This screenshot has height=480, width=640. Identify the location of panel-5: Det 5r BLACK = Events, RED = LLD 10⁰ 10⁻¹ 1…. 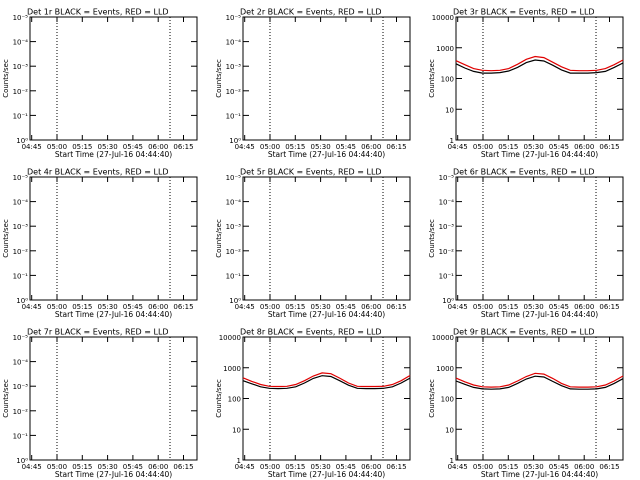
(313, 243).